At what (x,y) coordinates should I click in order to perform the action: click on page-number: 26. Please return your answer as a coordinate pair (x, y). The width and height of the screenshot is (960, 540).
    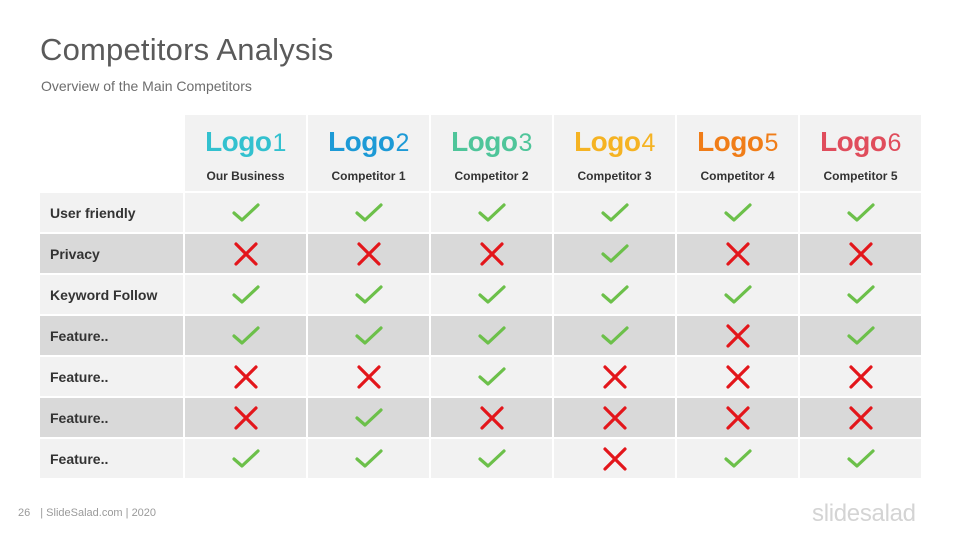
    Looking at the image, I should click on (24, 513).